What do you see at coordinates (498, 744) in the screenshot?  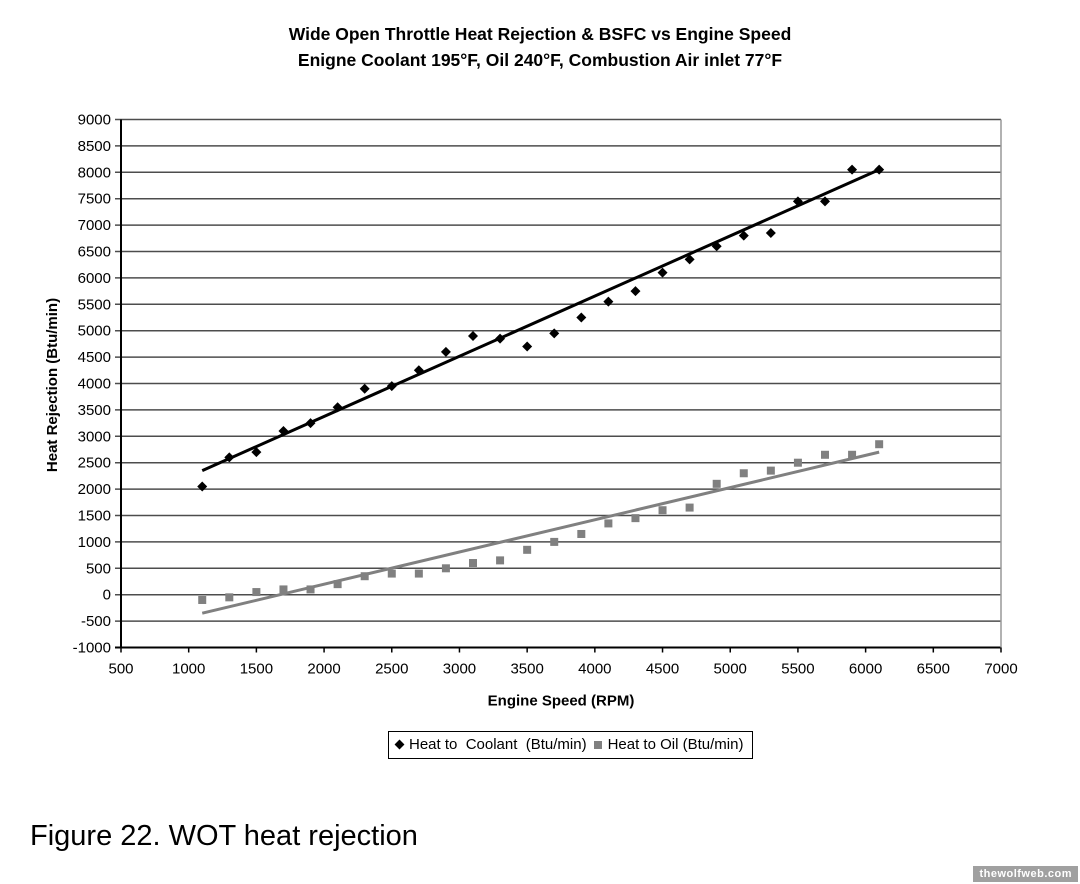 I see `legend-label-coolant: Heat to Coolant (Btu/min)` at bounding box center [498, 744].